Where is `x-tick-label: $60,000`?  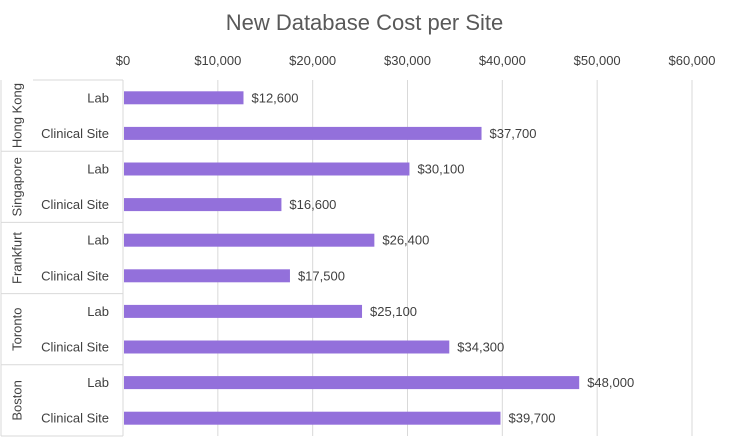 x-tick-label: $60,000 is located at coordinates (692, 60).